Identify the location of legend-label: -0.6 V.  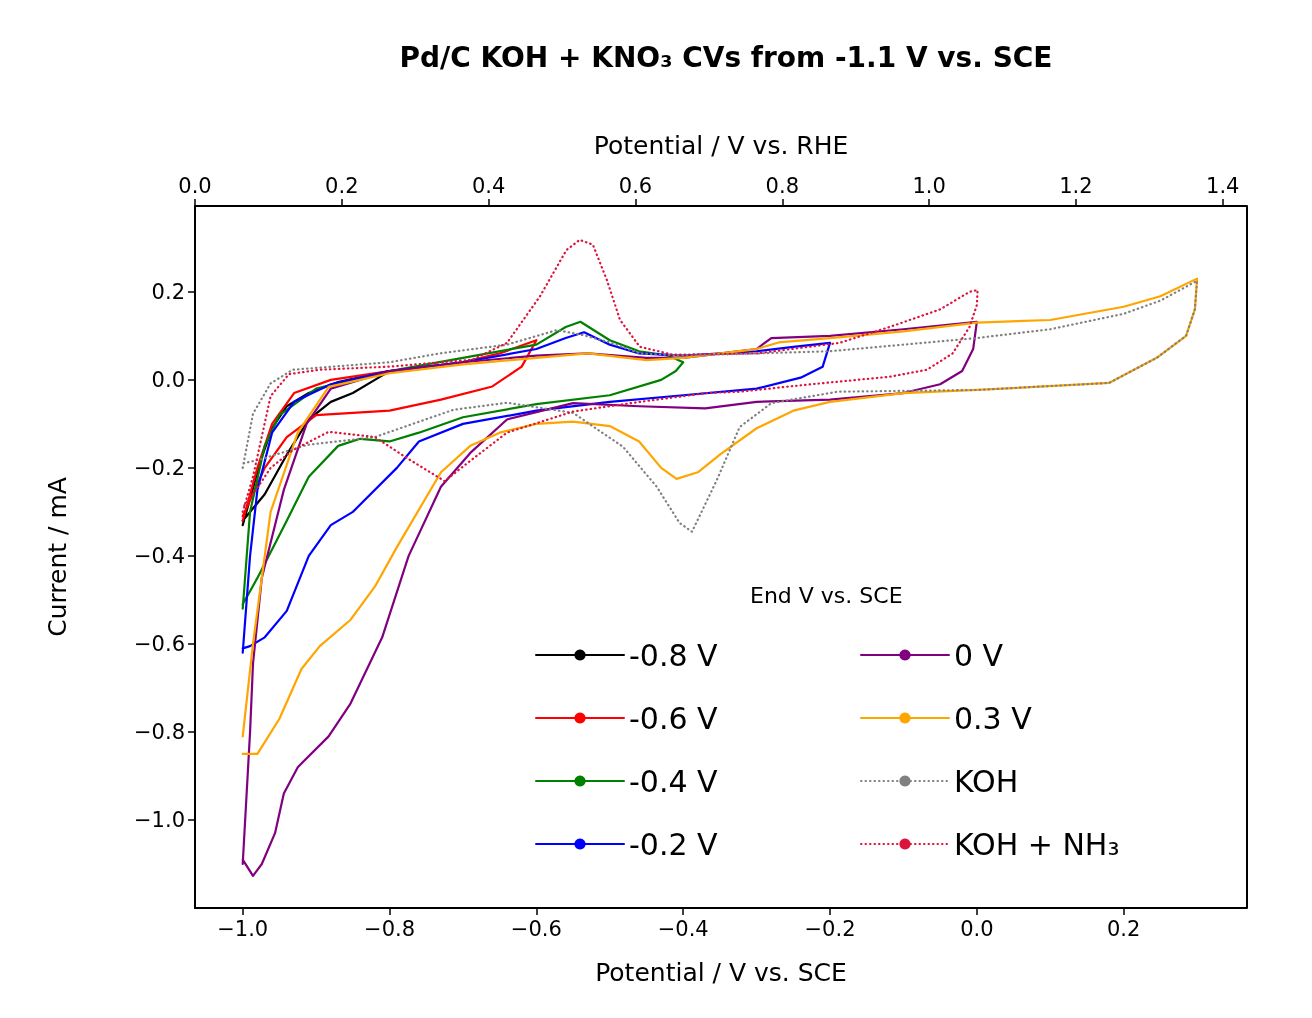
(674, 718).